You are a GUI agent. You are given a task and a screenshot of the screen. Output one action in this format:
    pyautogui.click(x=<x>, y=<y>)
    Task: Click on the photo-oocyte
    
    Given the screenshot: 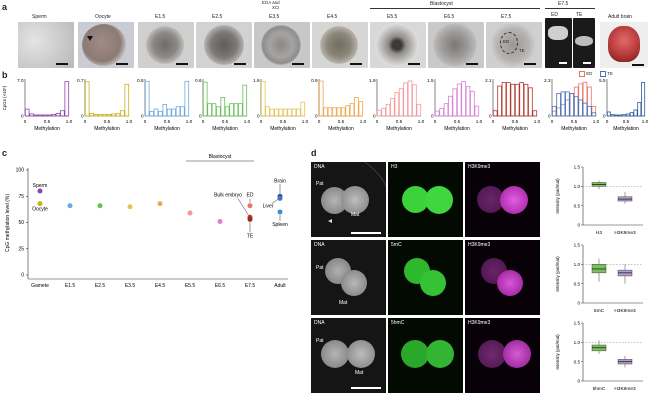 What is the action you would take?
    pyautogui.click(x=106, y=45)
    